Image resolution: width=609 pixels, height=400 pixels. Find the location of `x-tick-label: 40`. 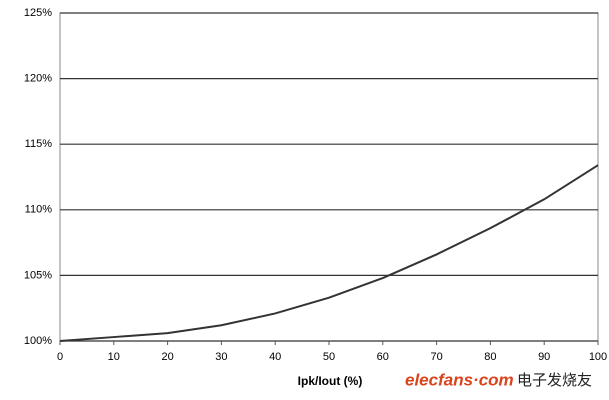

x-tick-label: 40 is located at coordinates (275, 357).